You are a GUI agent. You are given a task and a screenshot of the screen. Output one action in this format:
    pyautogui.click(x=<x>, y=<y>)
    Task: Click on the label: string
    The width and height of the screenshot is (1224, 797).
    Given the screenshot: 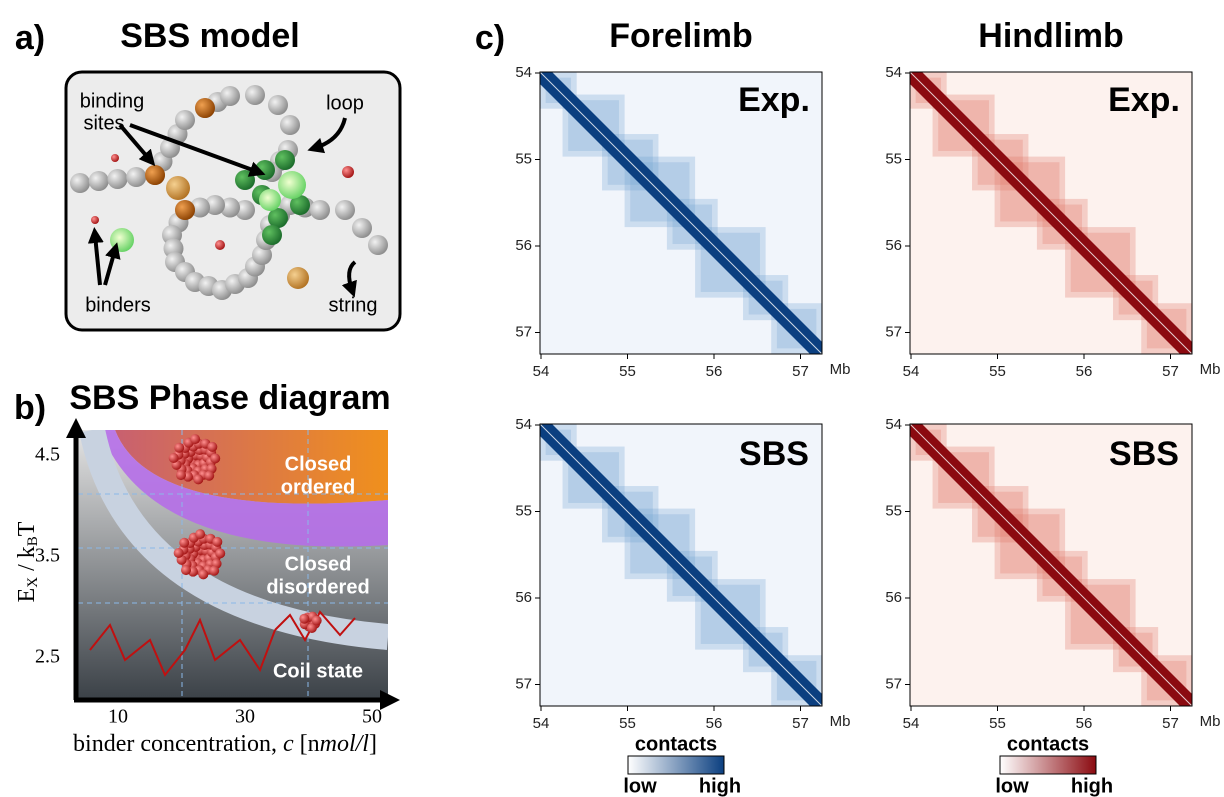 What is the action you would take?
    pyautogui.click(x=353, y=305)
    